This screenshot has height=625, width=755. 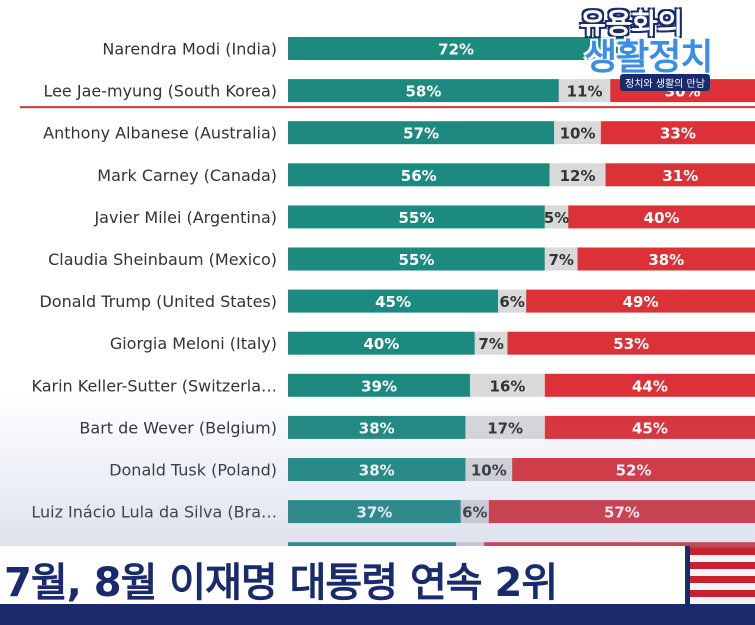 What do you see at coordinates (158, 301) in the screenshot?
I see `category-label: Donald Trump (United States)` at bounding box center [158, 301].